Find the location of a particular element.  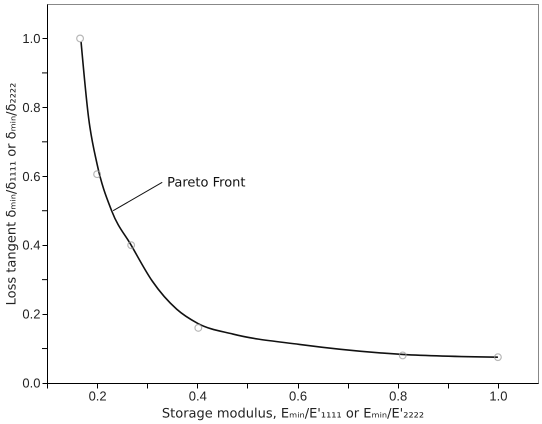

x-tick-label: 1.0 is located at coordinates (498, 396).